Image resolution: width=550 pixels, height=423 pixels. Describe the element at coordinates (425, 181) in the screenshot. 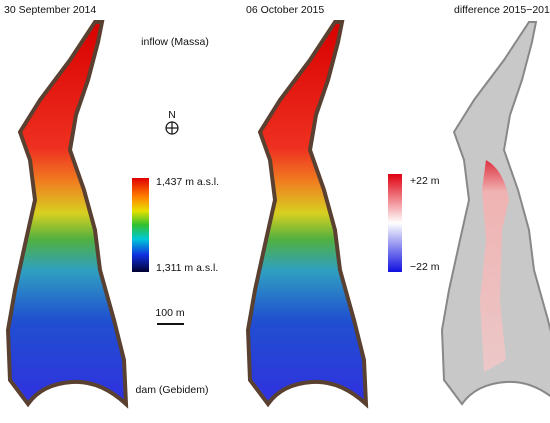

I see `difference-max: +22 m` at that location.